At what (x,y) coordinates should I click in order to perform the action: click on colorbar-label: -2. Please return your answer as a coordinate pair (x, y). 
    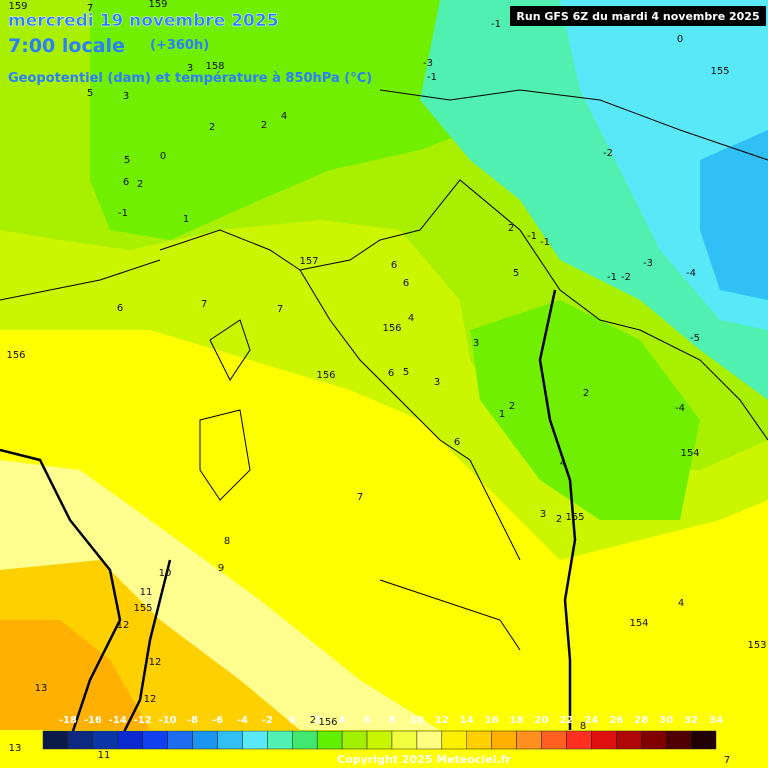
    Looking at the image, I should click on (267, 720).